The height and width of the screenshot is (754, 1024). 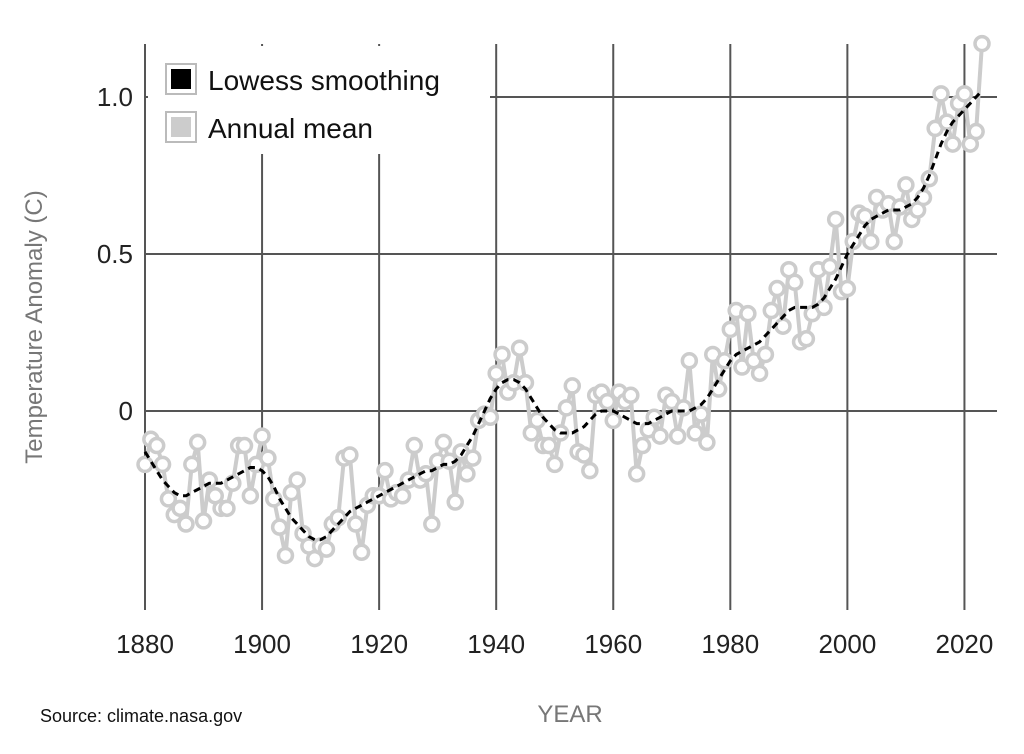 I want to click on x-tick-label: 1960, so click(x=613, y=644).